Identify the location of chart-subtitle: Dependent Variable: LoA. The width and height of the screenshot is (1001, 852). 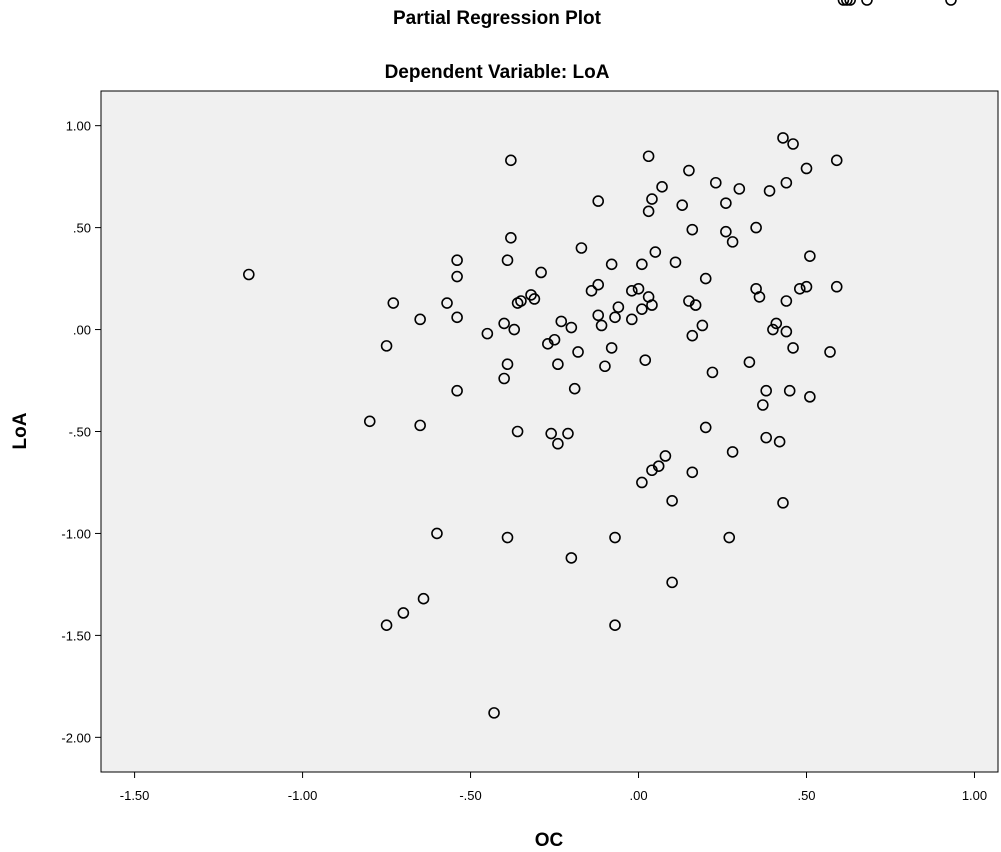
(497, 72).